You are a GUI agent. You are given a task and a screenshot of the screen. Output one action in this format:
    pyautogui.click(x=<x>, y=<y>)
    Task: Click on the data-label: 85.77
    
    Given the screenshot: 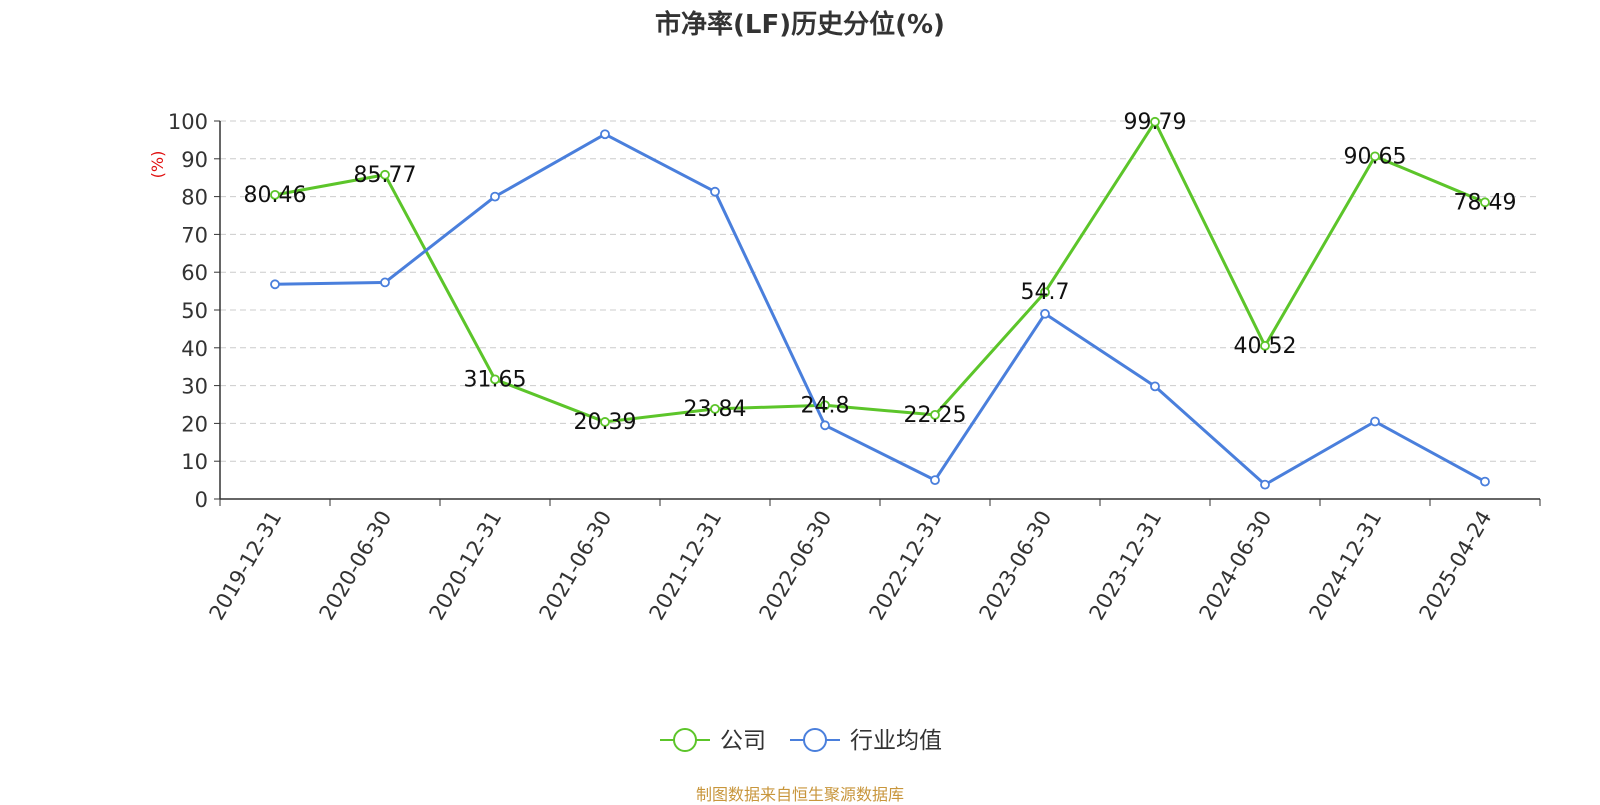 What is the action you would take?
    pyautogui.click(x=385, y=175)
    